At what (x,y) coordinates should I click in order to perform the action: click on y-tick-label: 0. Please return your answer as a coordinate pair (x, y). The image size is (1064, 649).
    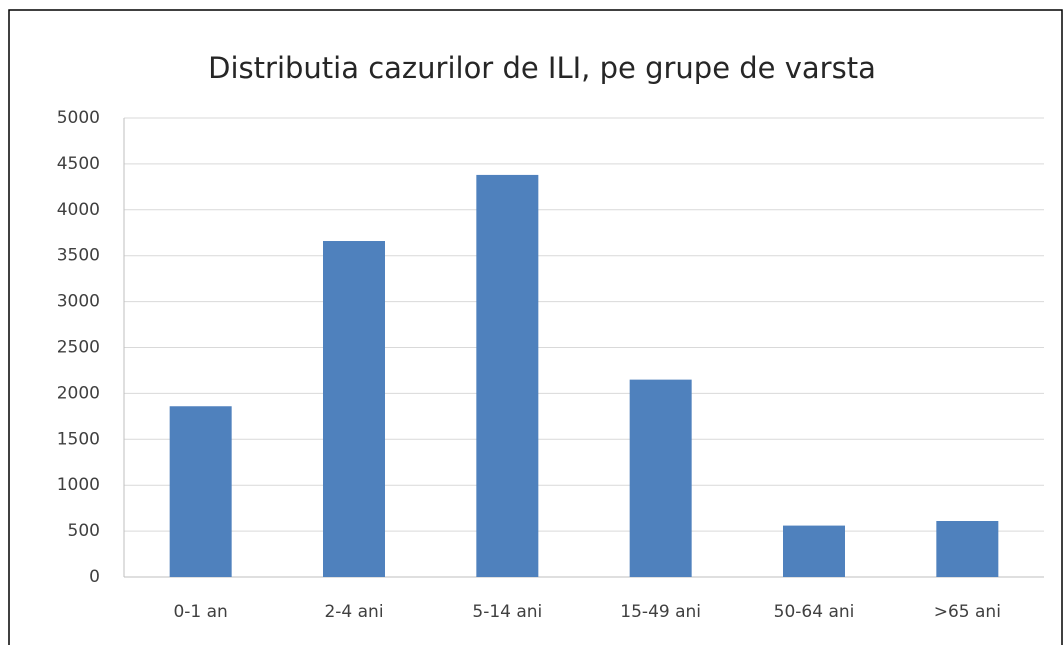
    Looking at the image, I should click on (94, 577).